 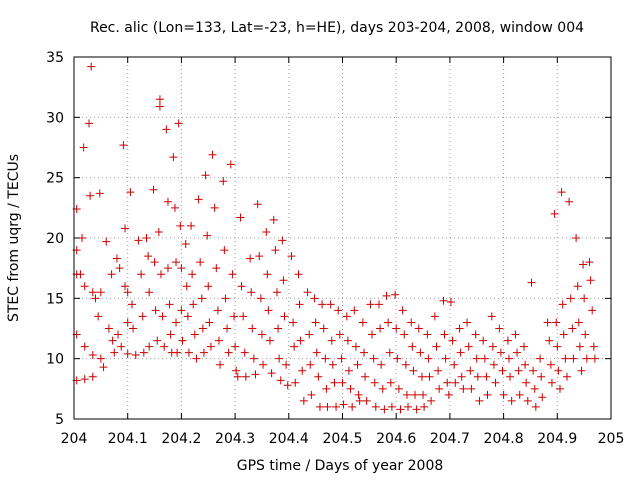 I want to click on y-tick-label: 30, so click(x=55, y=118).